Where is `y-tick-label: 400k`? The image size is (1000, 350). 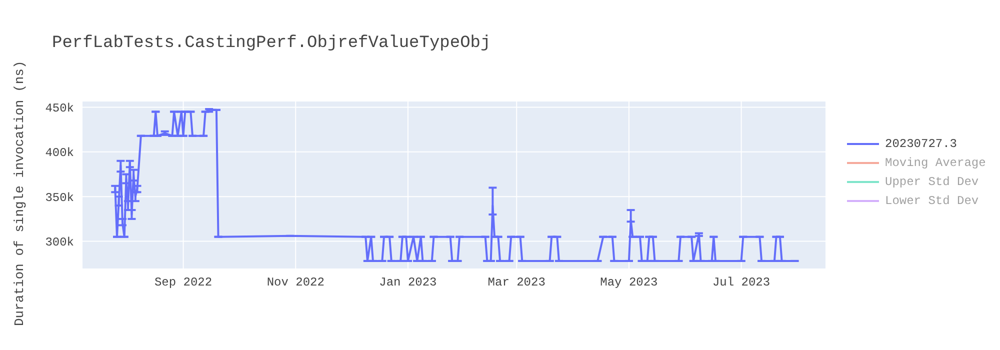 y-tick-label: 400k is located at coordinates (59, 153).